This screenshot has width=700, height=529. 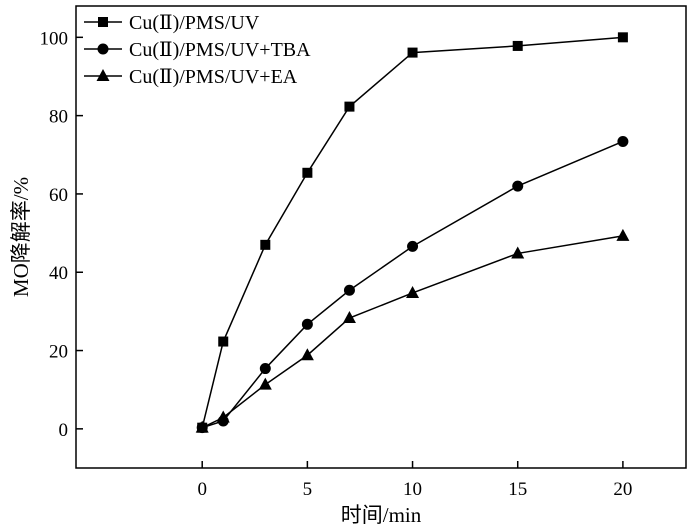 What do you see at coordinates (202, 489) in the screenshot?
I see `x-tick-label: 0` at bounding box center [202, 489].